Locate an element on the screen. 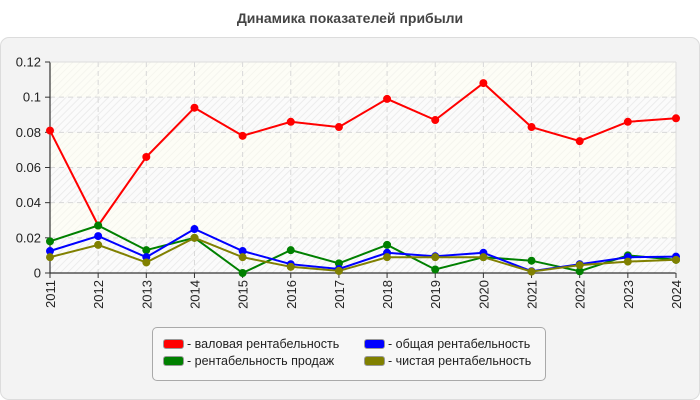  legend-swatch-green is located at coordinates (173, 361).